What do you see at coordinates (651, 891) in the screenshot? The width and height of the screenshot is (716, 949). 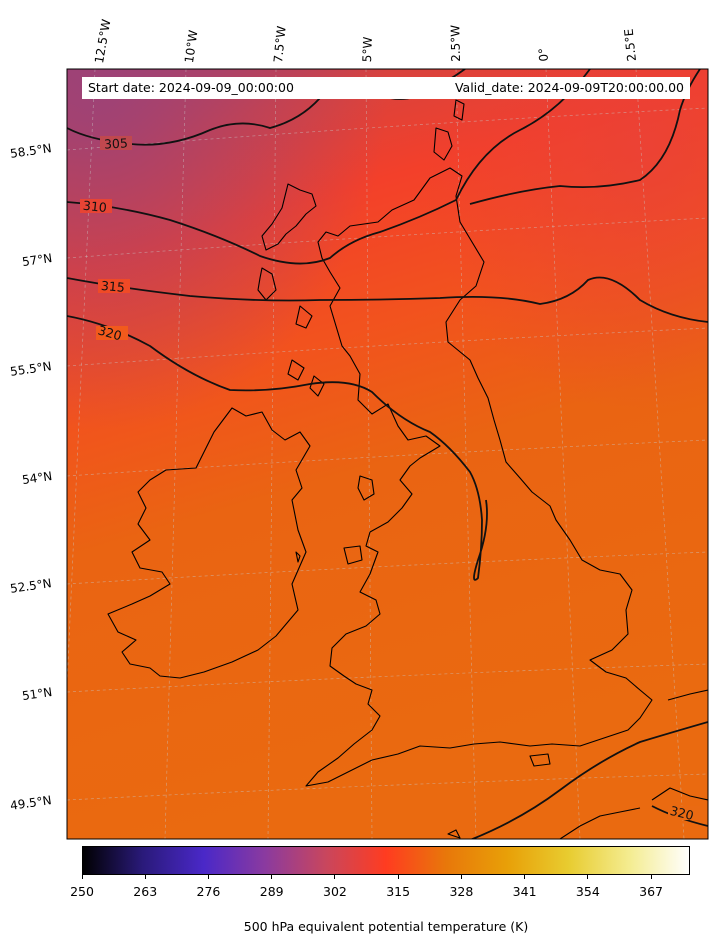 I see `colorbar-tick-label: 367` at bounding box center [651, 891].